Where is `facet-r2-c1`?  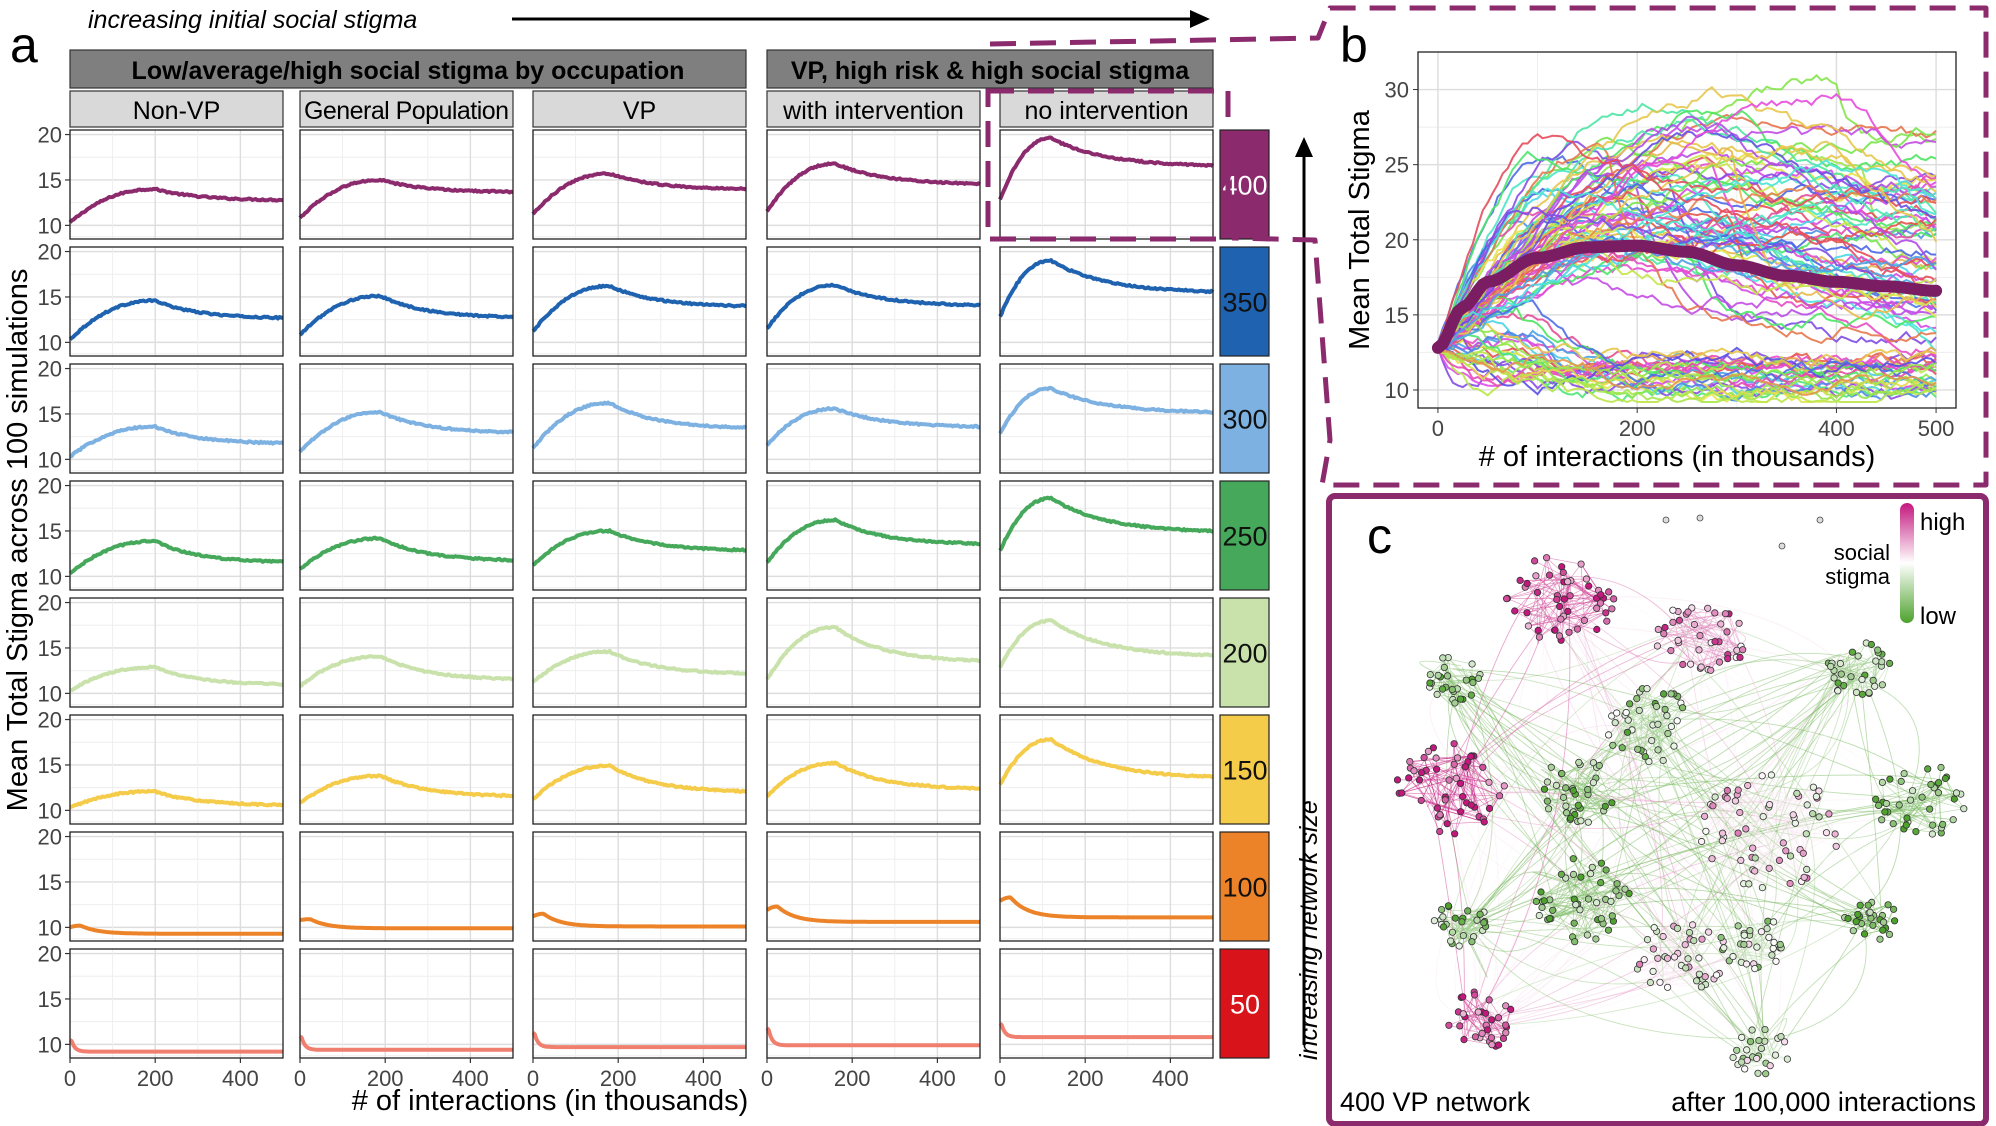
facet-r2-c1 is located at coordinates (176, 301).